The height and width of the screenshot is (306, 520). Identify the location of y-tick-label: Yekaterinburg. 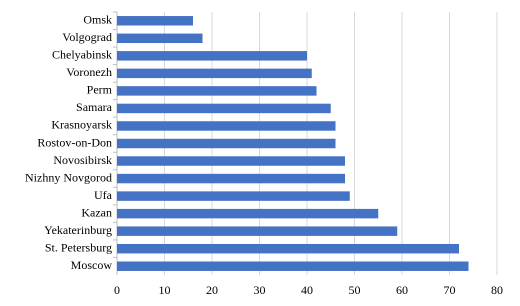
(78, 230).